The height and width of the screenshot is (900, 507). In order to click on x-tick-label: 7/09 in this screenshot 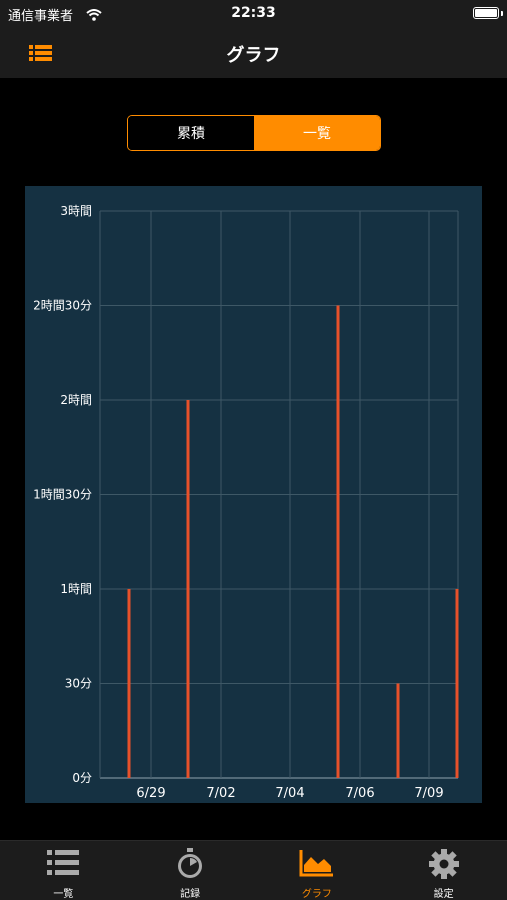, I will do `click(428, 793)`.